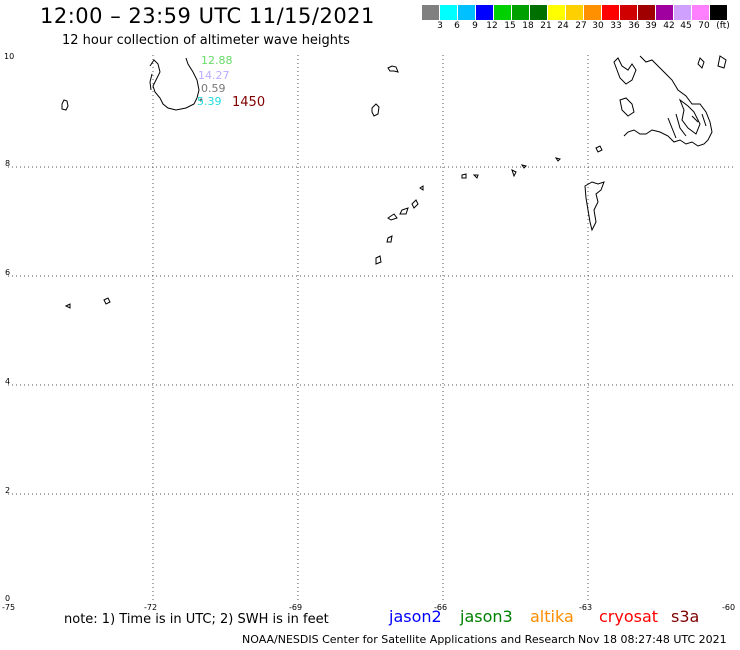 Image resolution: width=740 pixels, height=650 pixels. I want to click on satellite-legend-item: s3a, so click(685, 616).